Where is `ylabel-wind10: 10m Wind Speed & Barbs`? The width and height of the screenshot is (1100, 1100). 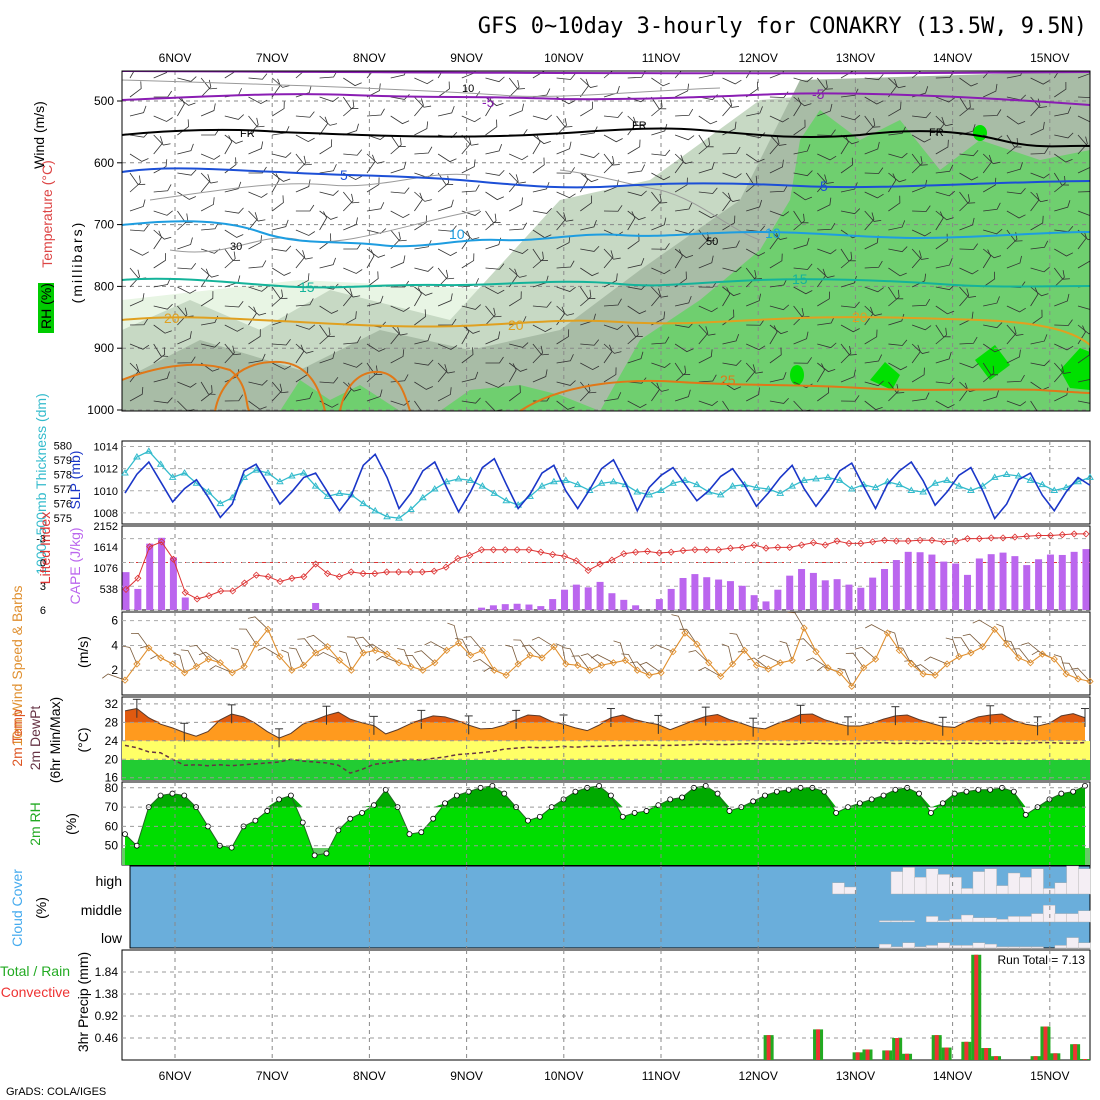
ylabel-wind10: 10m Wind Speed & Barbs is located at coordinates (17, 665).